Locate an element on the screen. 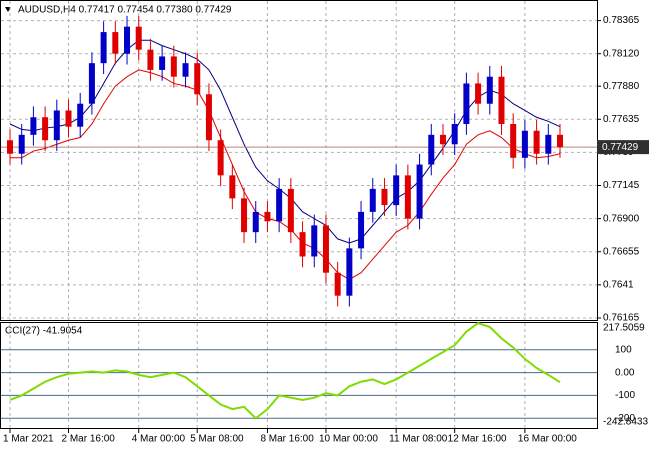 The image size is (660, 450). y-tick-label: 0.77880 is located at coordinates (621, 86).